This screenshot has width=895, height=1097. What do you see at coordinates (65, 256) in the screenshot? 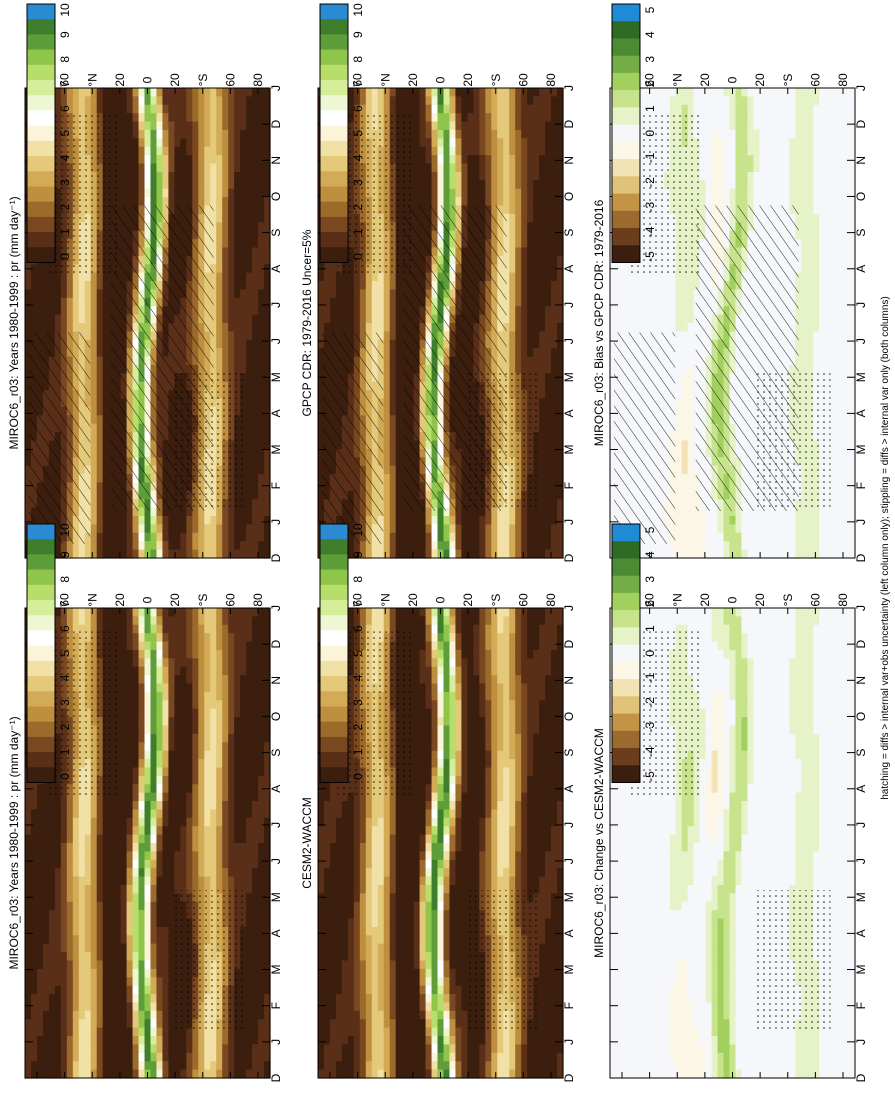
I see `colorbar-tick-label: 0` at bounding box center [65, 256].